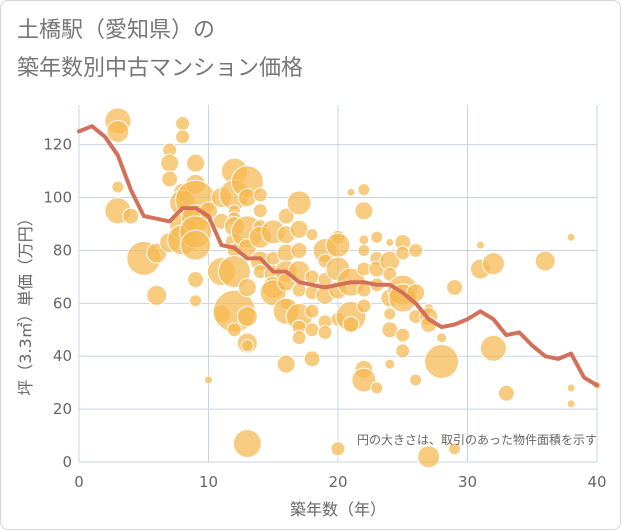 The image size is (621, 530). What do you see at coordinates (62, 409) in the screenshot?
I see `y-tick-label: 20` at bounding box center [62, 409].